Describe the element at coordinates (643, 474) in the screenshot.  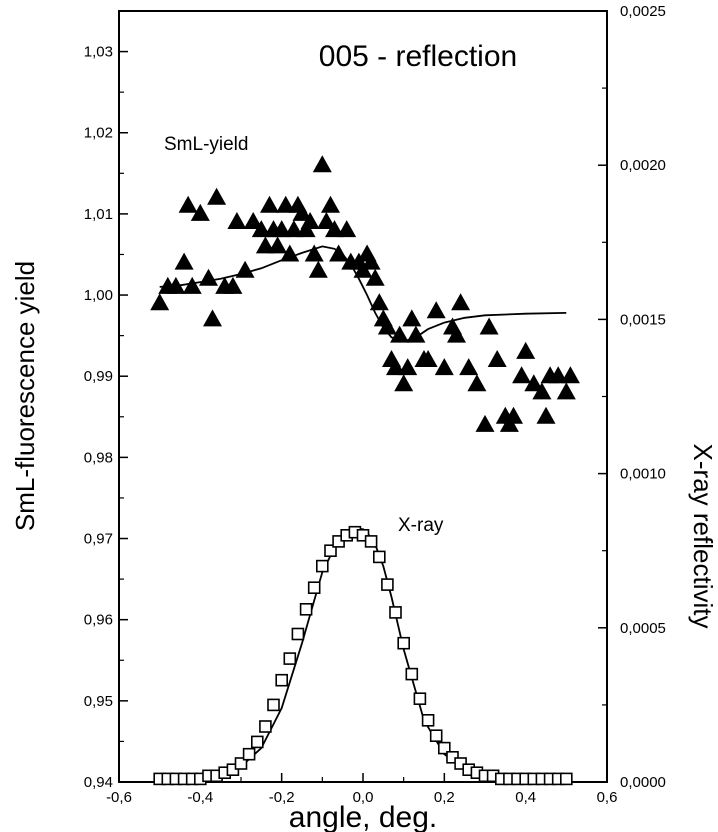
I see `y-right-tick-label: 0,0010` at that location.